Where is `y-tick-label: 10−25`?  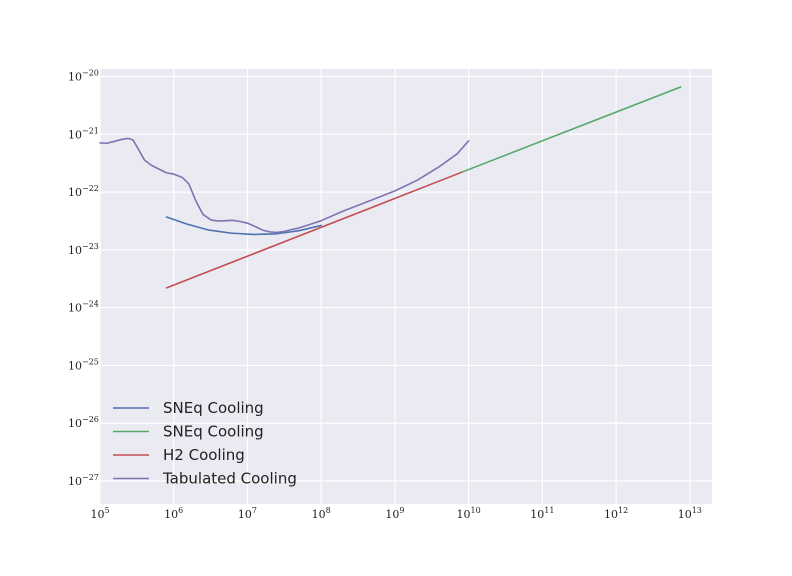 y-tick-label: 10−25 is located at coordinates (83, 364).